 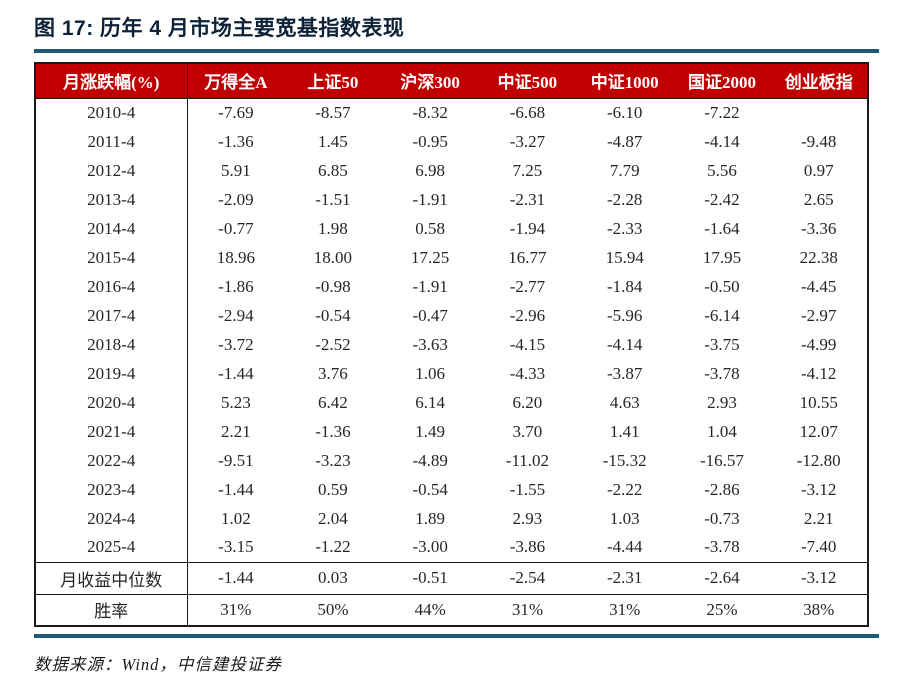 I want to click on column-header: 上证50, so click(x=333, y=81).